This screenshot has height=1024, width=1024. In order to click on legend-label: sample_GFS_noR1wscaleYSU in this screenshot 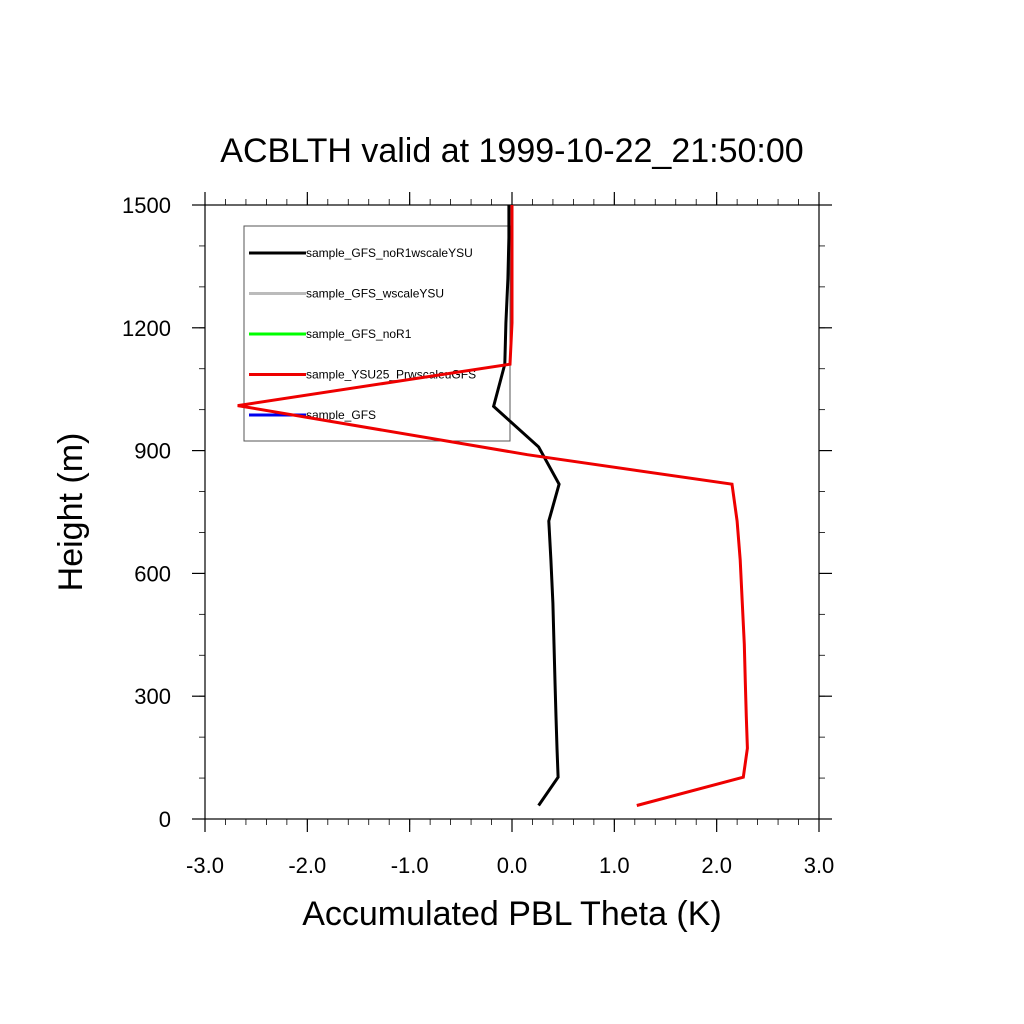, I will do `click(389, 253)`.